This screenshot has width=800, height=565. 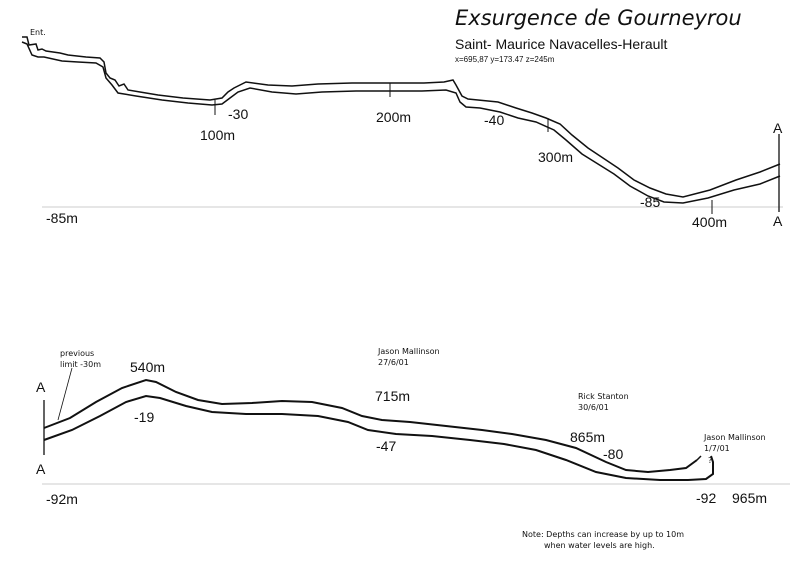 What do you see at coordinates (393, 362) in the screenshot?
I see `explorer-1-date: 27/6/01` at bounding box center [393, 362].